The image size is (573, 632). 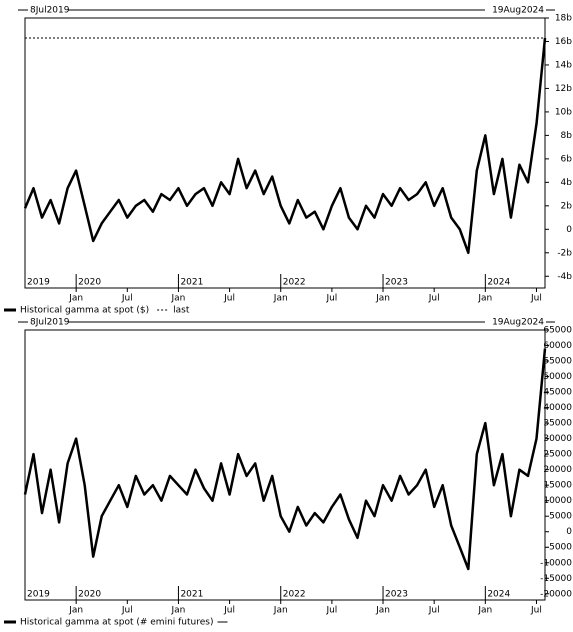 What do you see at coordinates (556, 563) in the screenshot?
I see `y-tick-label: -10000` at bounding box center [556, 563].